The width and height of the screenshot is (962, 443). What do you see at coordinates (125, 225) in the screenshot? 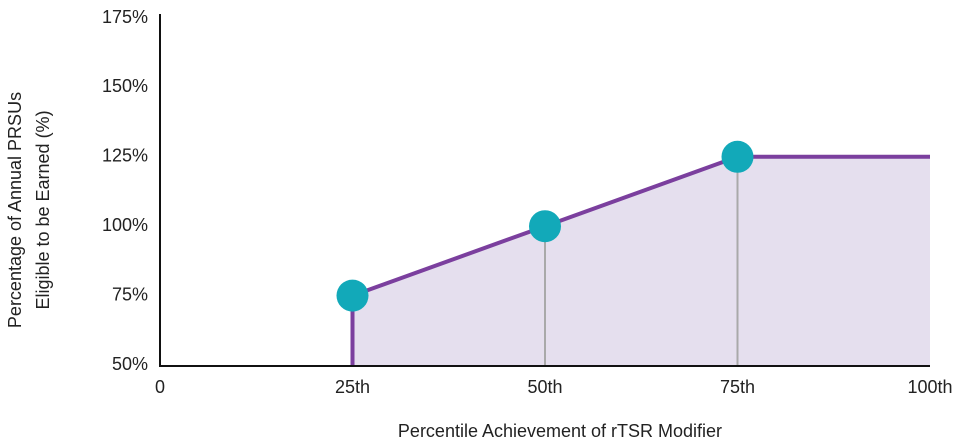
I see `y-tick-label: 100%` at bounding box center [125, 225].